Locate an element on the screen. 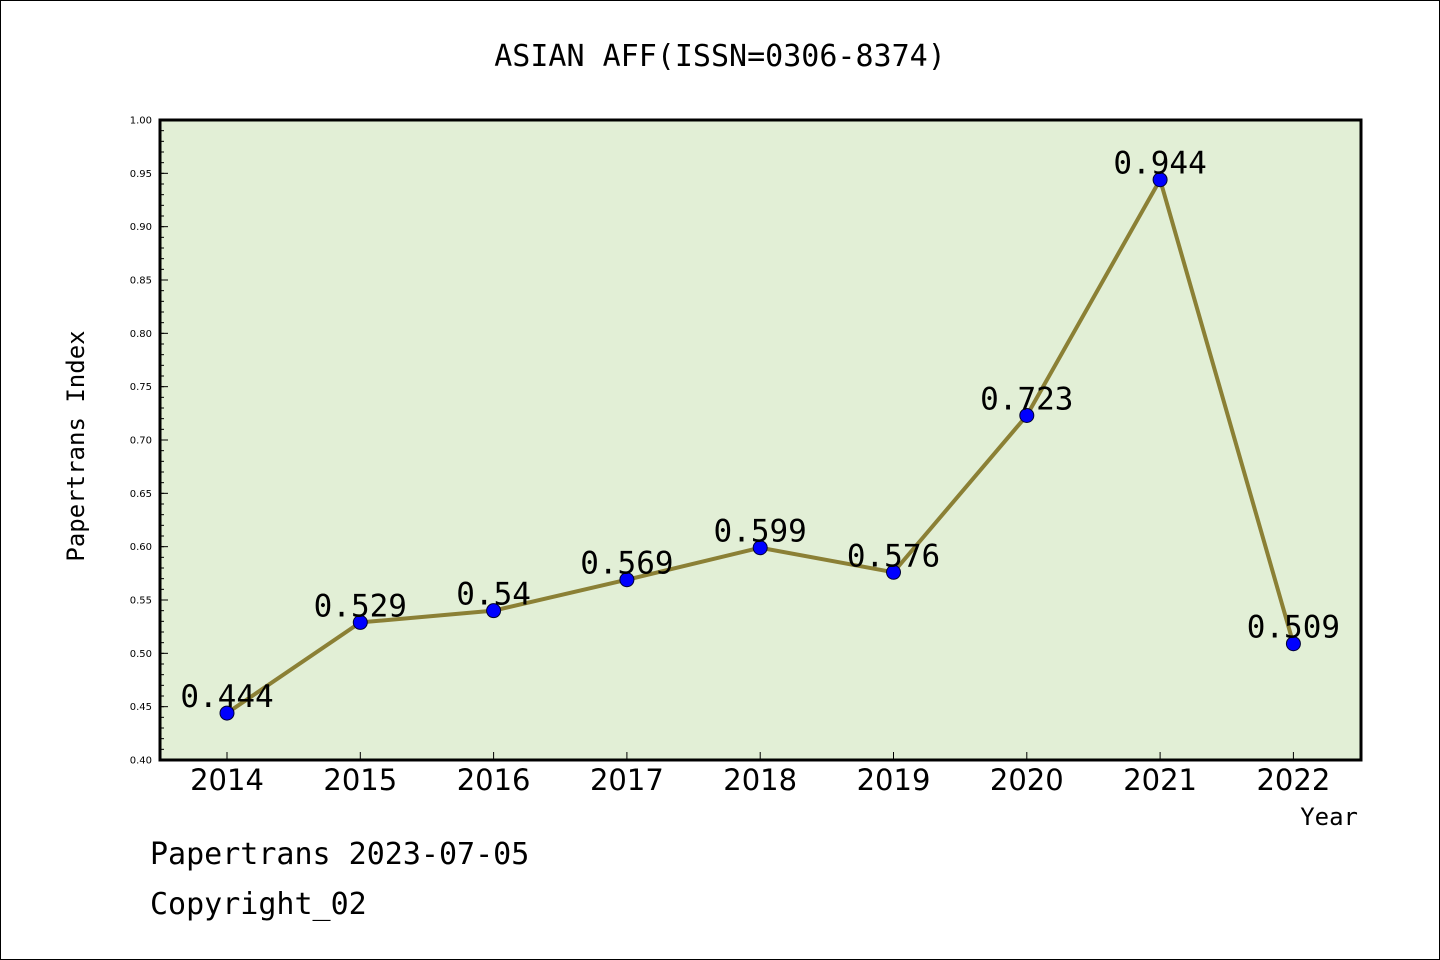 The height and width of the screenshot is (960, 1440). data-label: 0.444 is located at coordinates (226, 697).